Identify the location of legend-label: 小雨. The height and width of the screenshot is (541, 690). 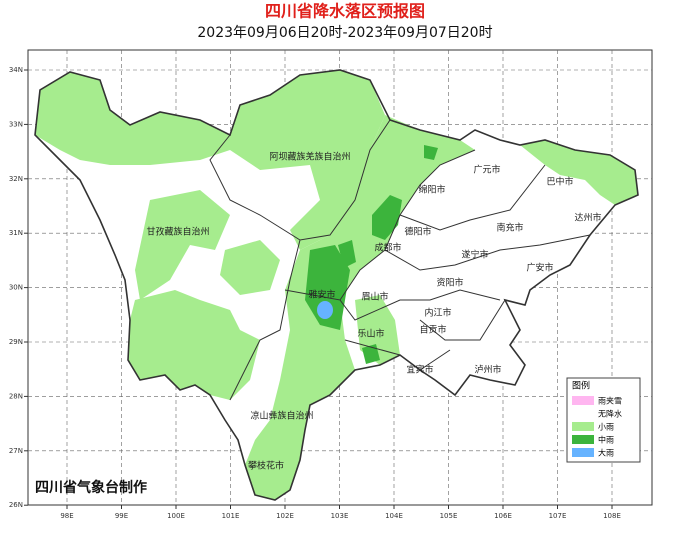
(606, 427).